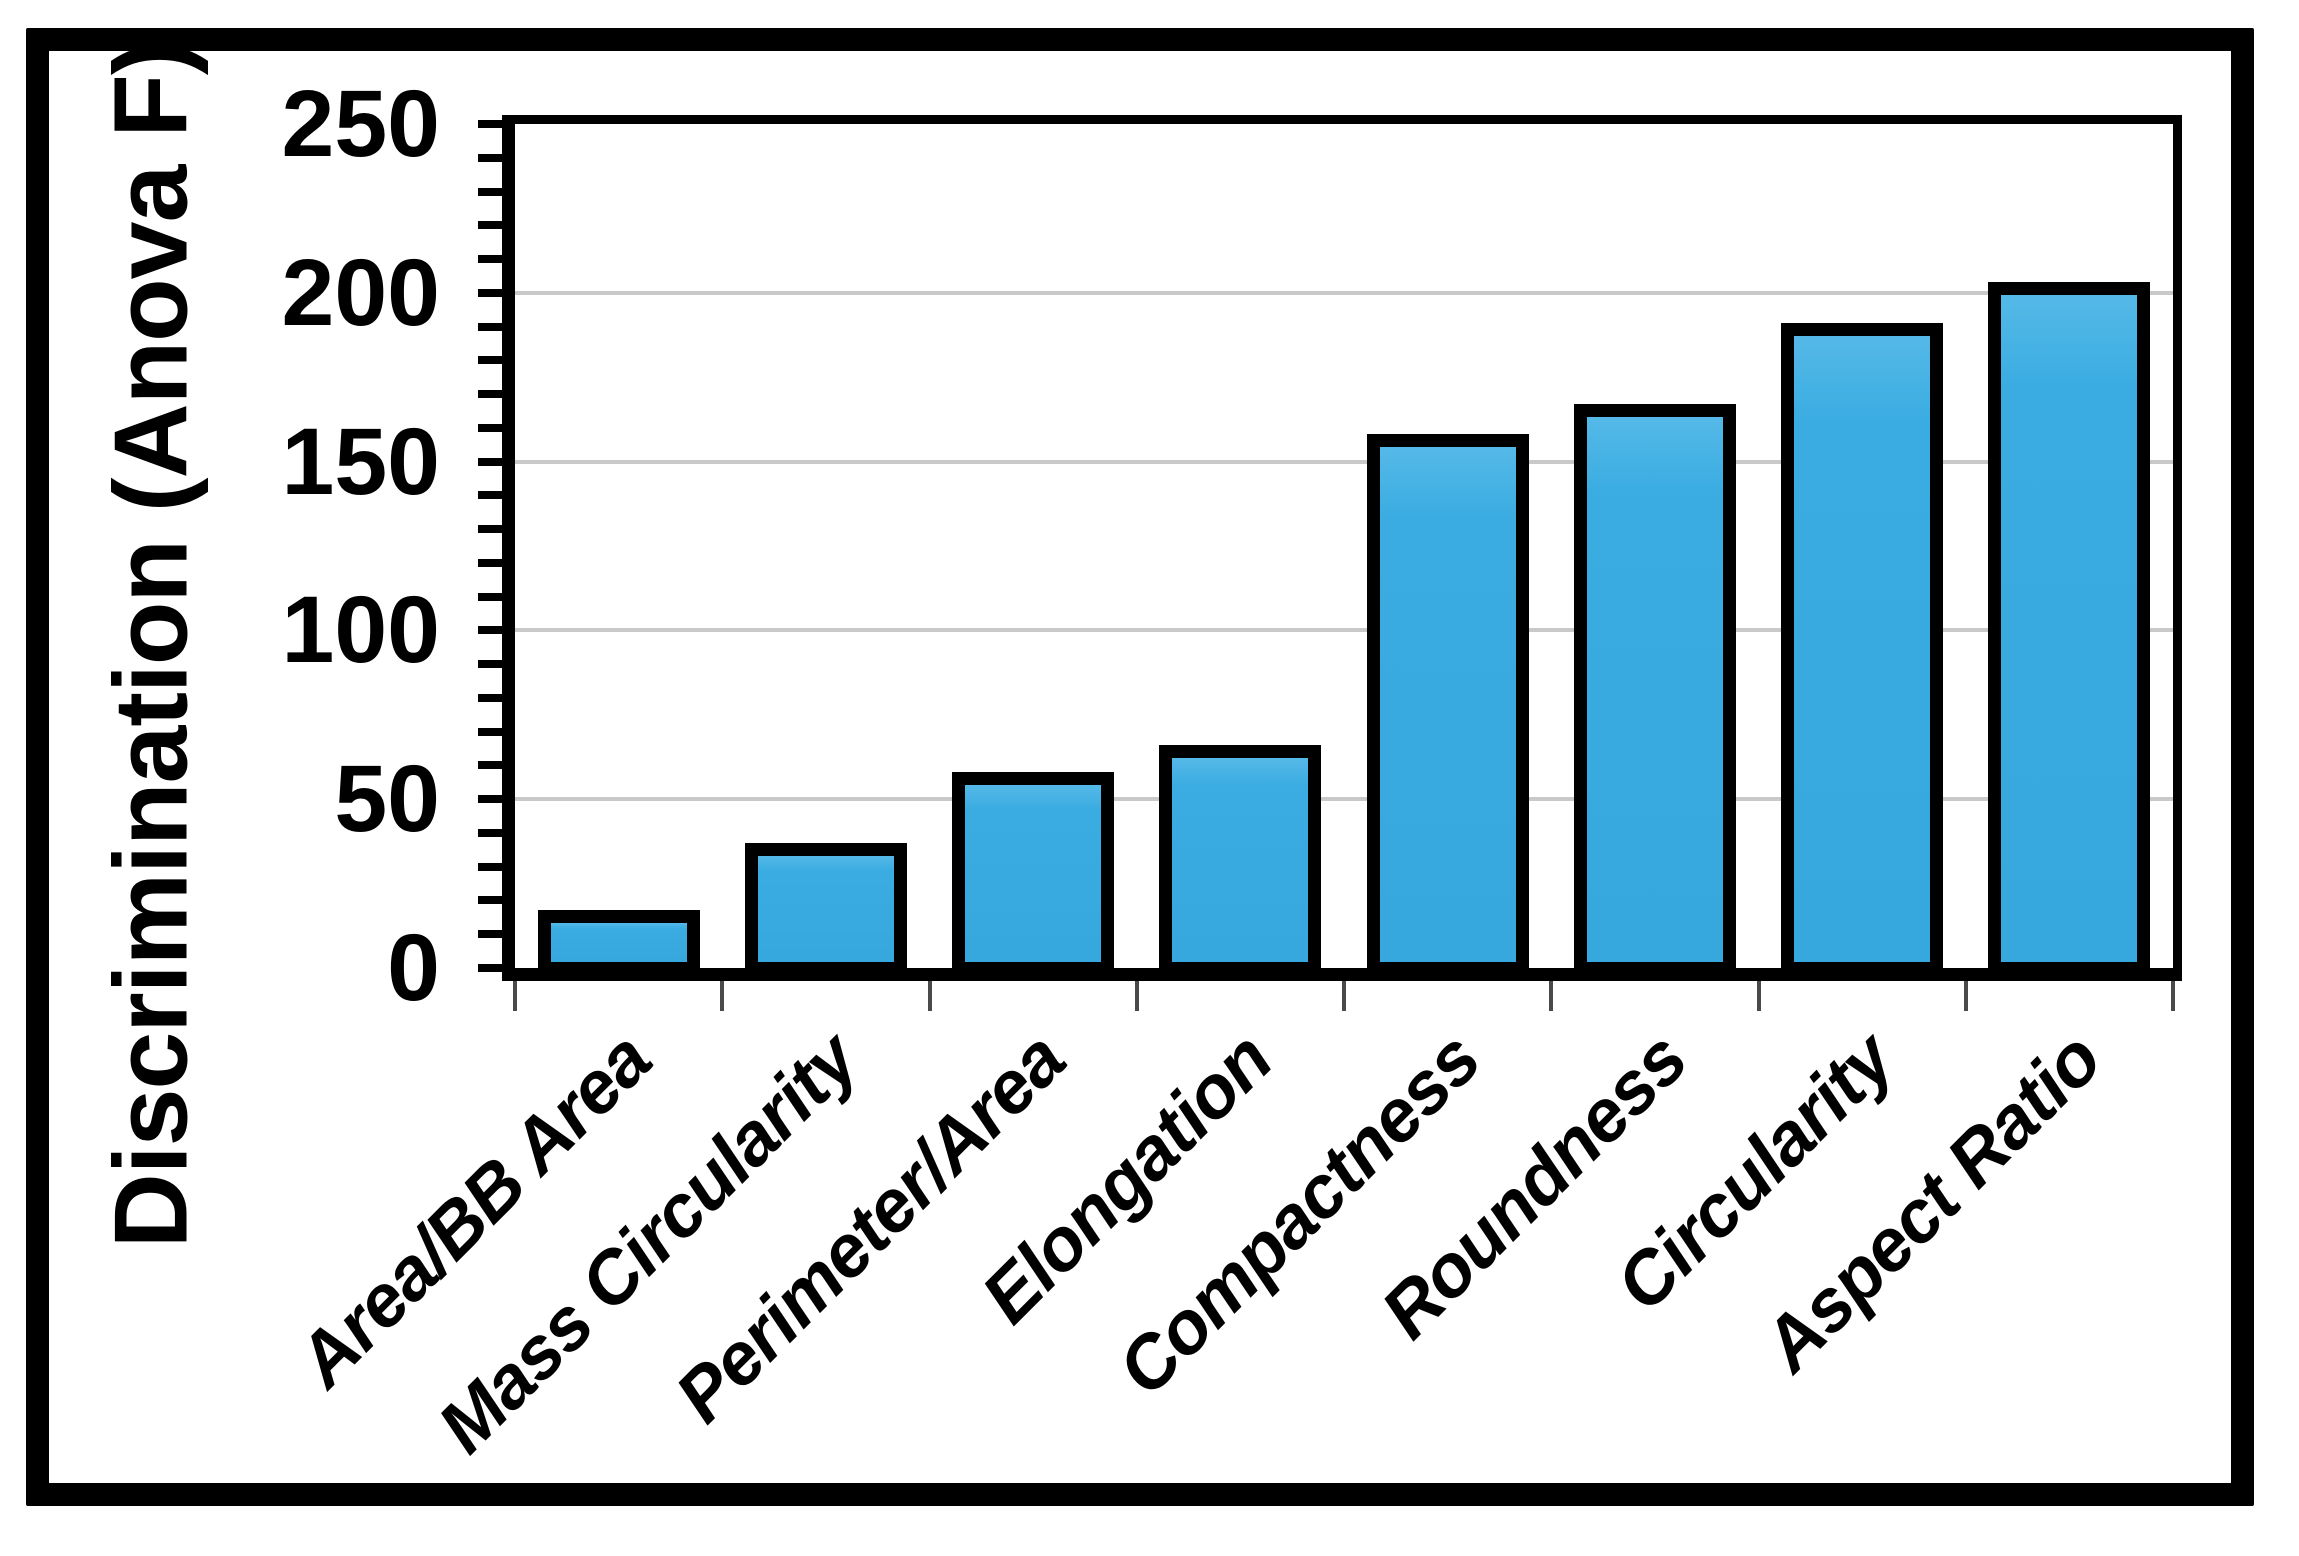  Describe the element at coordinates (826, 905) in the screenshot. I see `bar-mass-circularity` at that location.